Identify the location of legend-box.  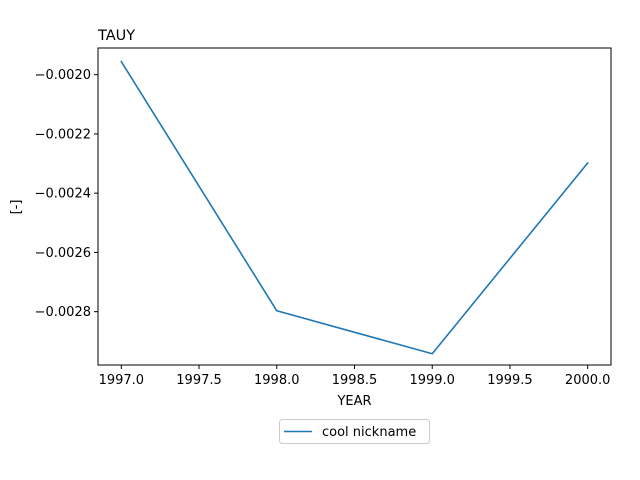
(354, 431).